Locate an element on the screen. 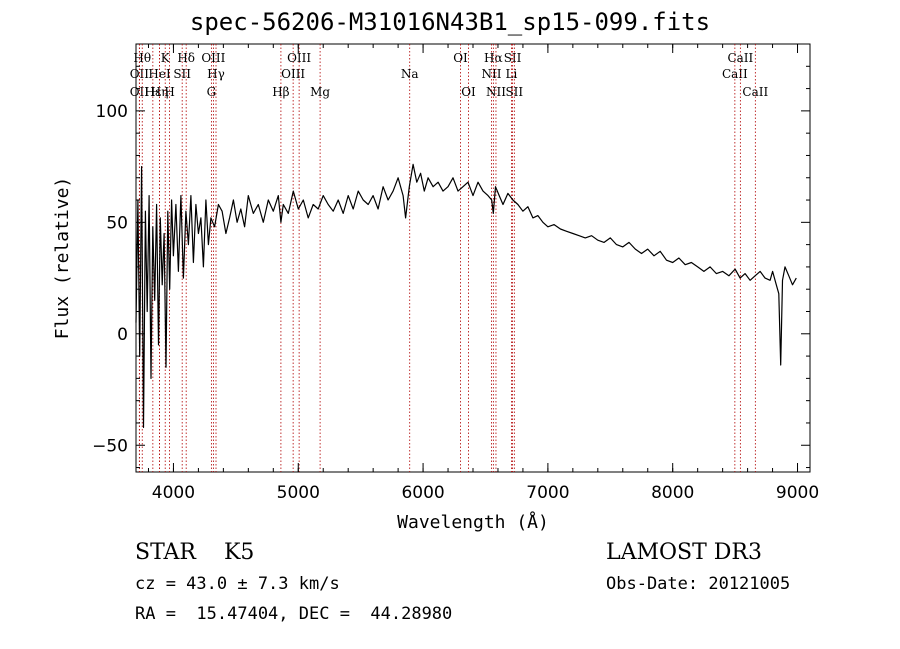 The width and height of the screenshot is (900, 649). obs-date: Obs-Date: 20121005 is located at coordinates (698, 584).